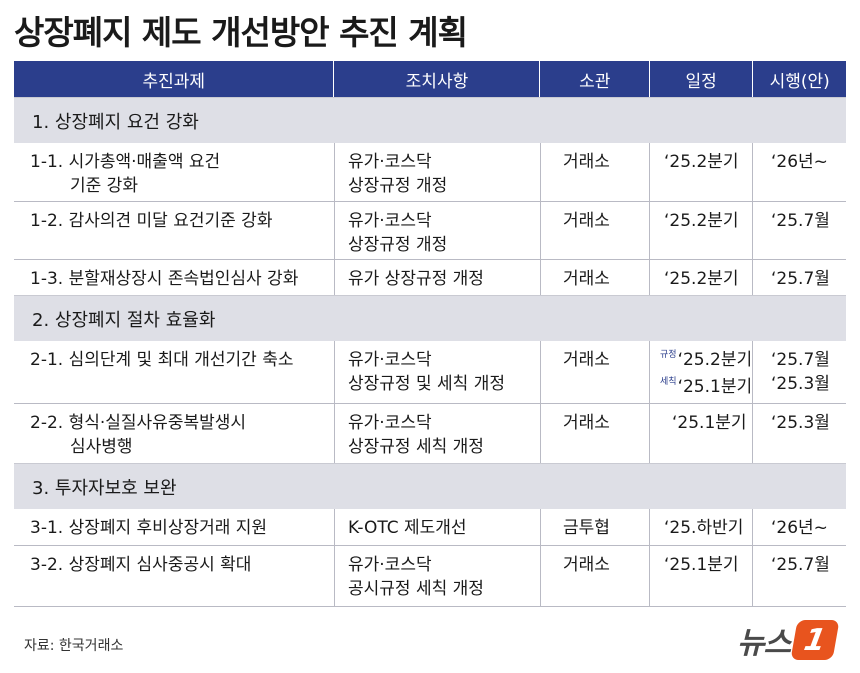 This screenshot has width=860, height=673. I want to click on action-cell: 유가·코스닥 공시규정 세칙 개정, so click(438, 576).